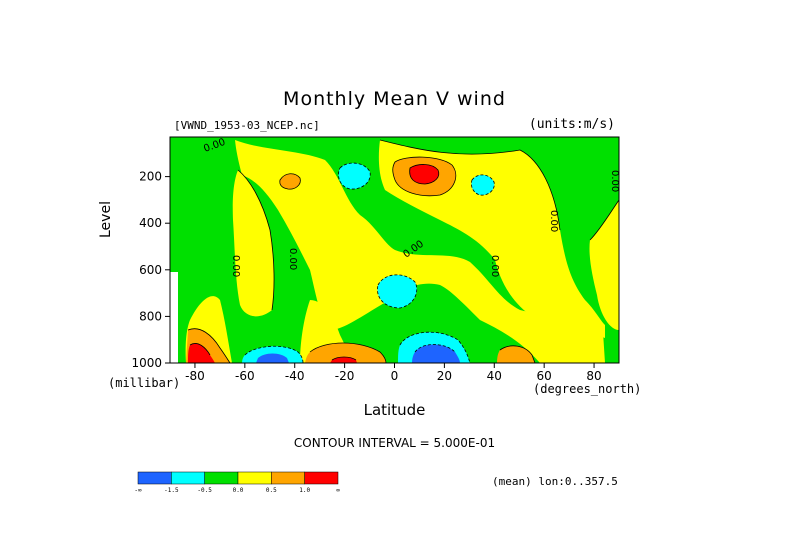 This screenshot has width=789, height=558. What do you see at coordinates (369, 262) in the screenshot?
I see `negative-contour-lines` at bounding box center [369, 262].